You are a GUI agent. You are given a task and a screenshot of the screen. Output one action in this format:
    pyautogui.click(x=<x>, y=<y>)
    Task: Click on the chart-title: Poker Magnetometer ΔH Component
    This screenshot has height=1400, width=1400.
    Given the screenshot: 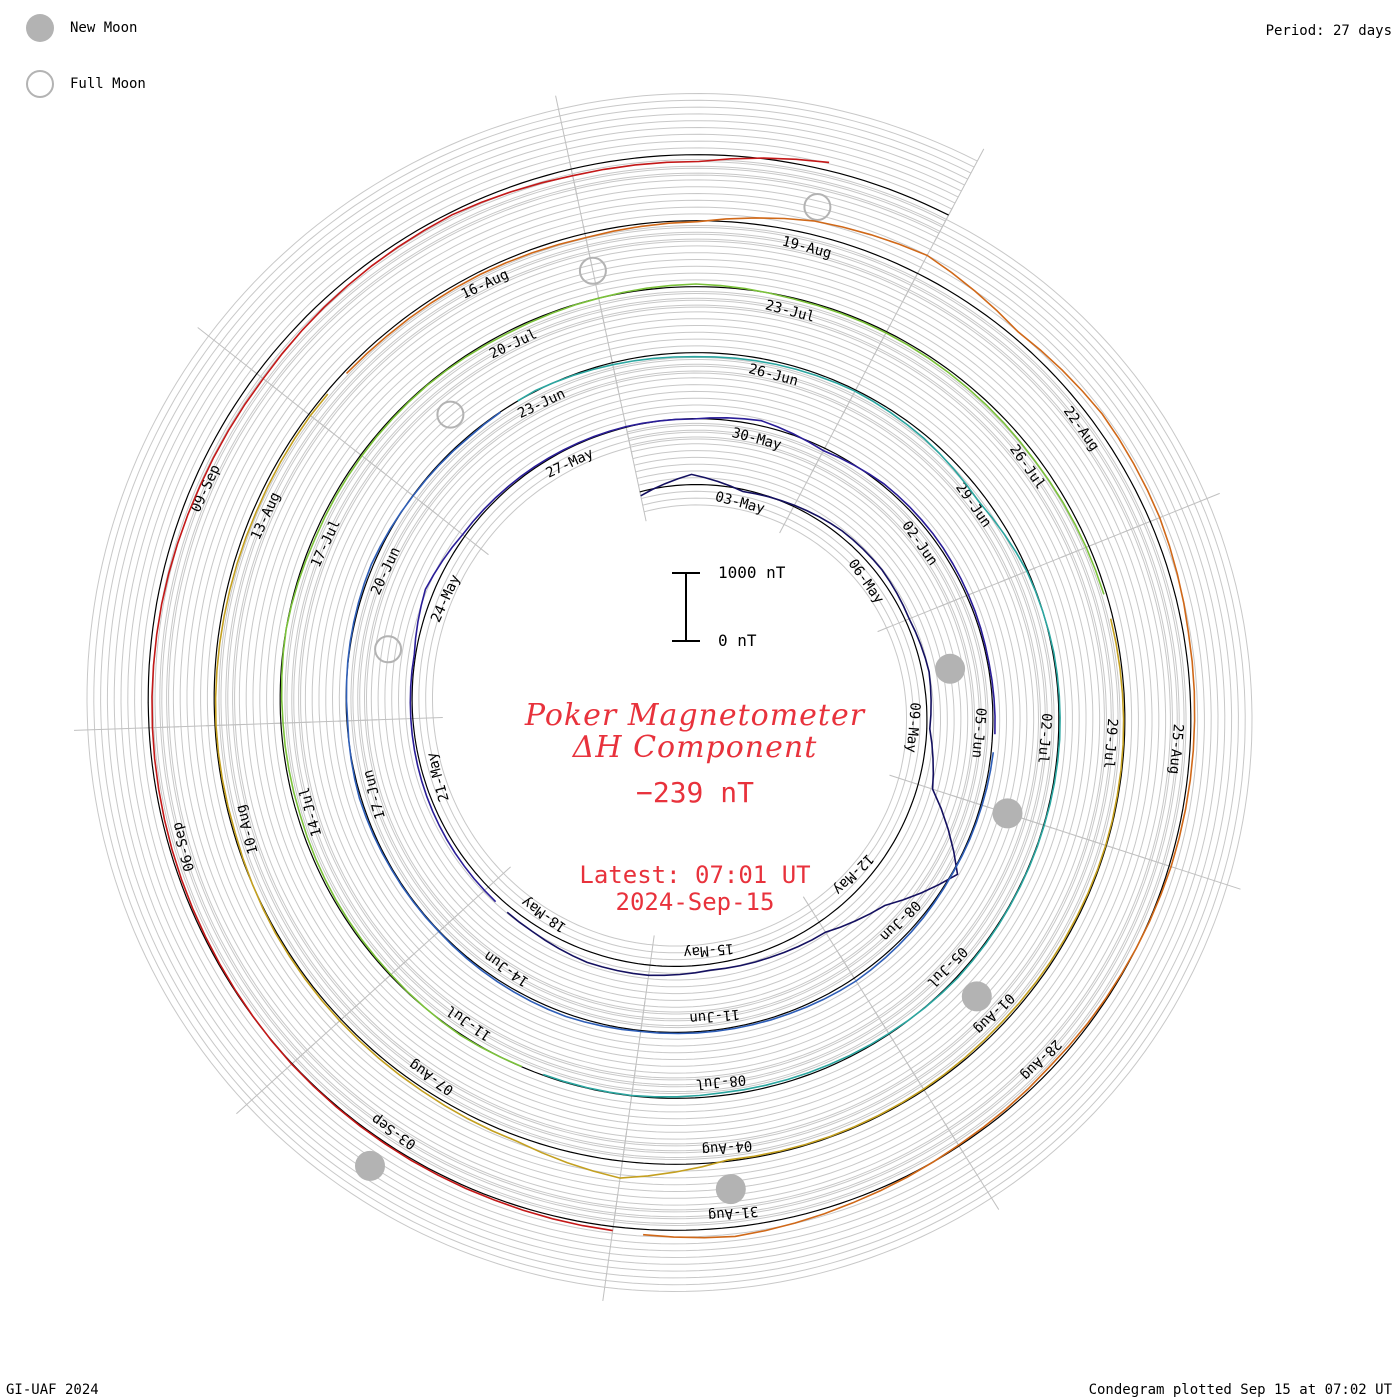 What is the action you would take?
    pyautogui.click(x=695, y=732)
    